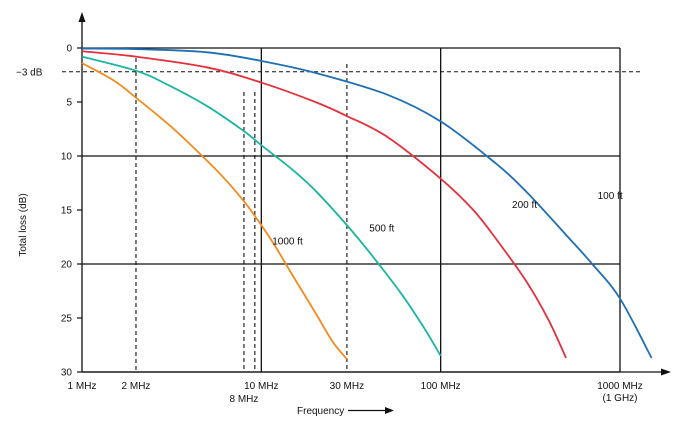 This screenshot has height=429, width=700. Describe the element at coordinates (620, 398) in the screenshot. I see `x-tick-sublabel-1000: (1 GHz)` at that location.